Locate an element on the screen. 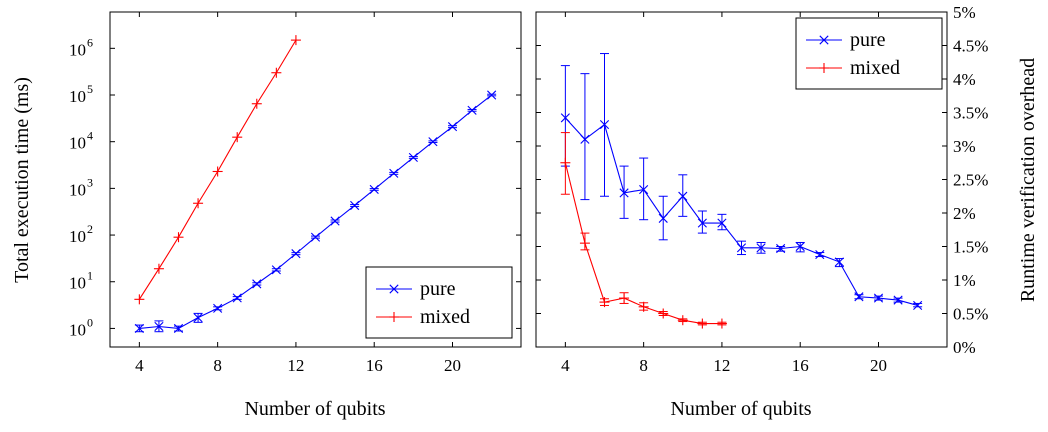 The image size is (1048, 432). y-tick-label: 5% is located at coordinates (964, 12).